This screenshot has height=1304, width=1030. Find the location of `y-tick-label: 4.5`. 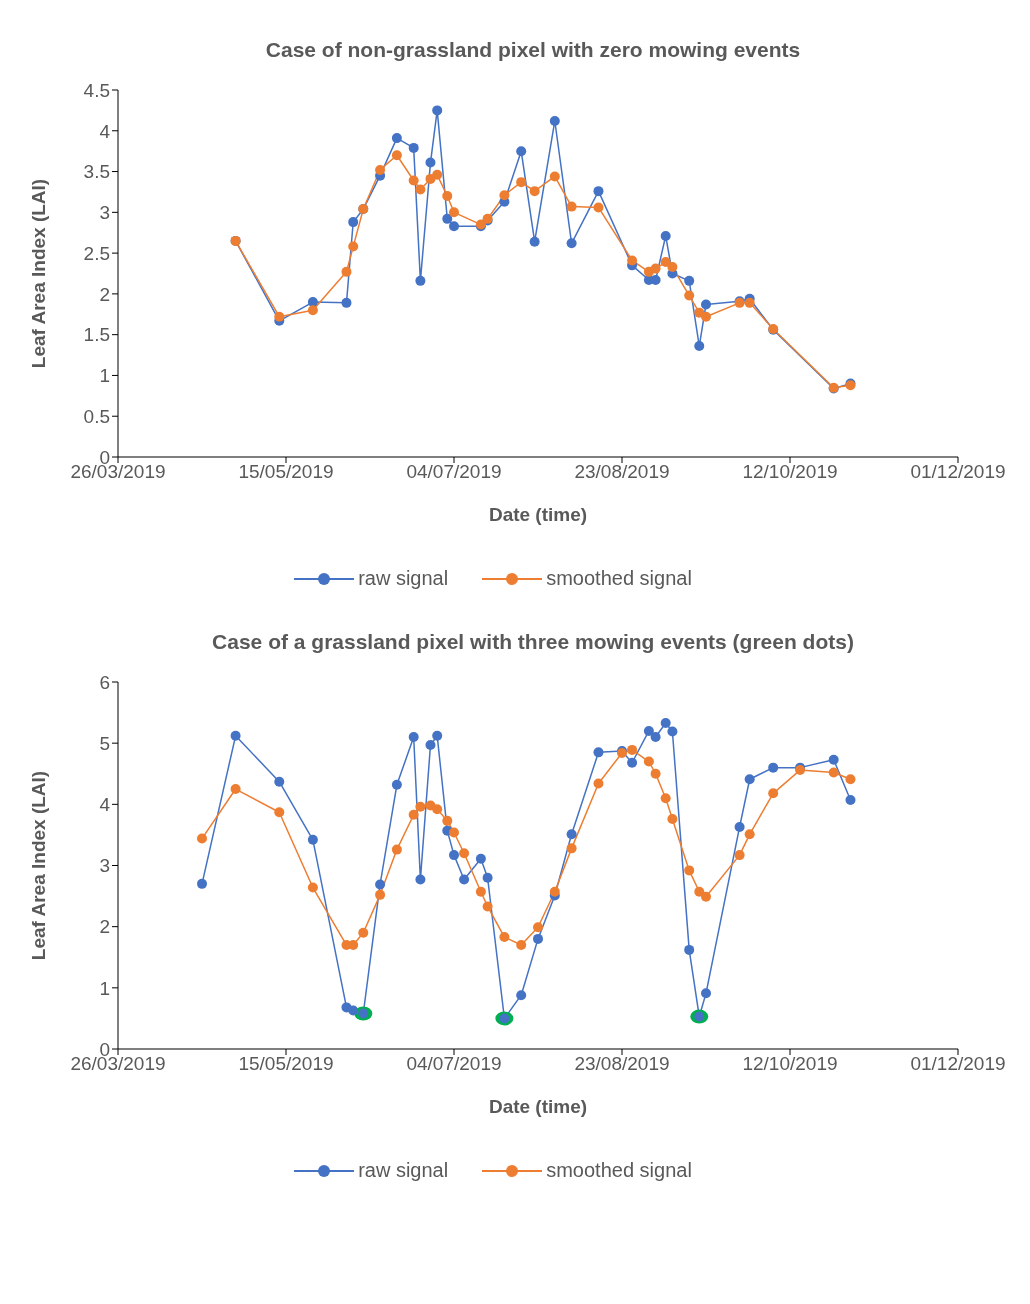

y-tick-label: 4.5 is located at coordinates (96, 90).